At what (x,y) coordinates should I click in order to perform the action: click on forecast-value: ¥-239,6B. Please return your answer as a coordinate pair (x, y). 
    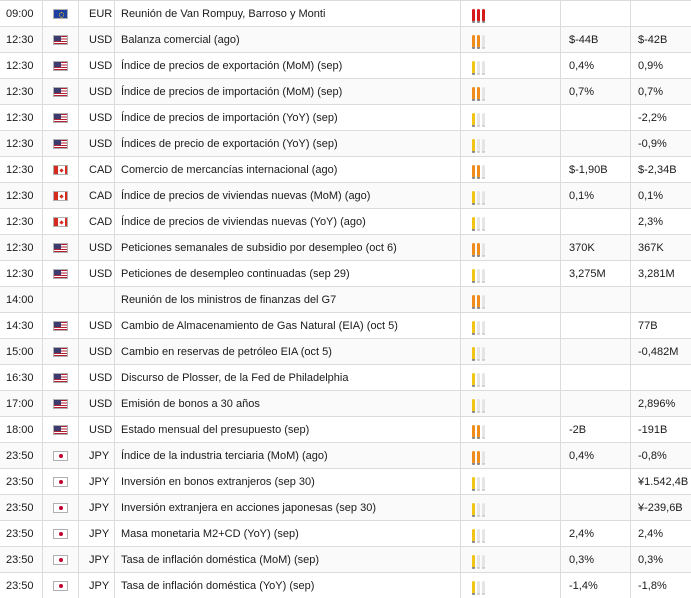
    Looking at the image, I should click on (660, 507).